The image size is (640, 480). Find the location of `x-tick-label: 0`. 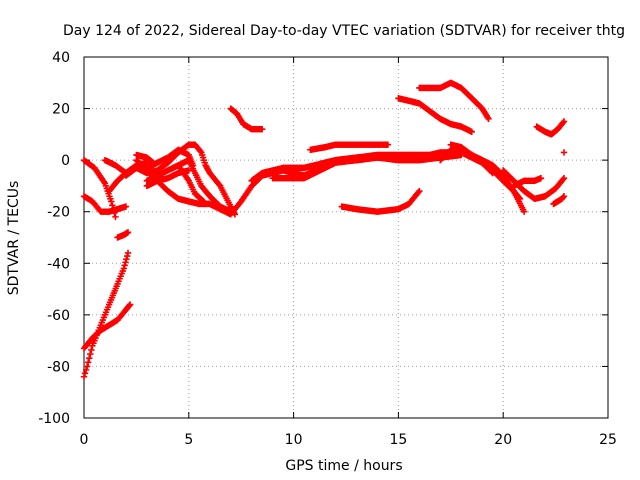

x-tick-label: 0 is located at coordinates (84, 440).